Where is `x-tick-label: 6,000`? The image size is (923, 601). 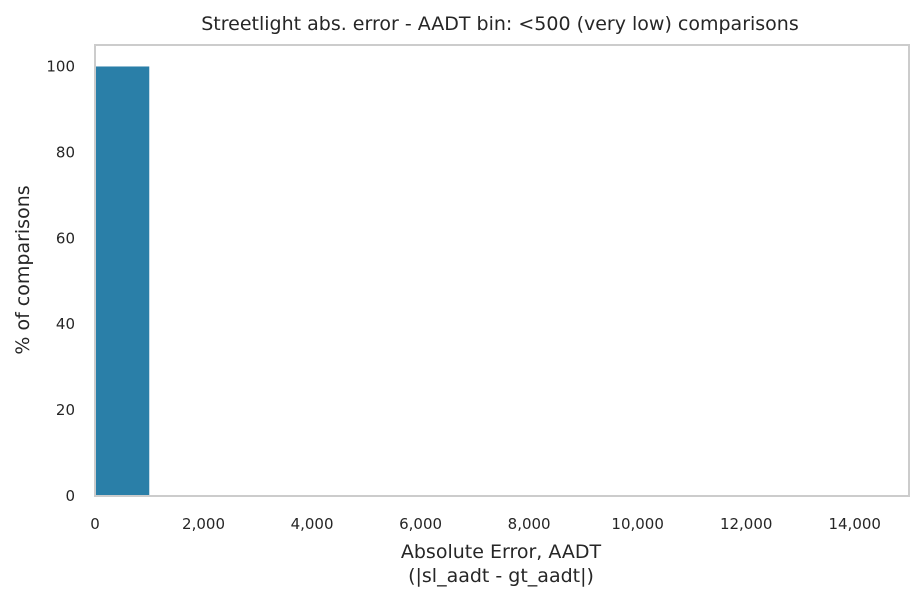 x-tick-label: 6,000 is located at coordinates (420, 524).